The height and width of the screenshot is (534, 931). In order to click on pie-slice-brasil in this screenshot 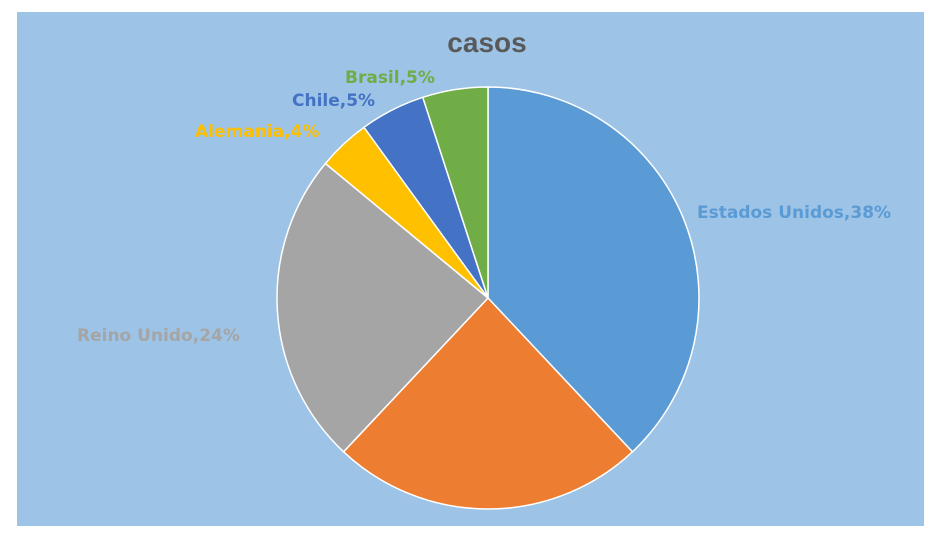, I will do `click(455, 192)`.